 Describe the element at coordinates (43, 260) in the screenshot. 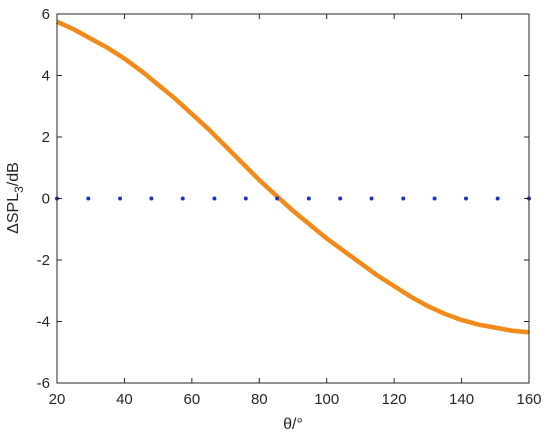

I see `y-tick-label: -2` at that location.